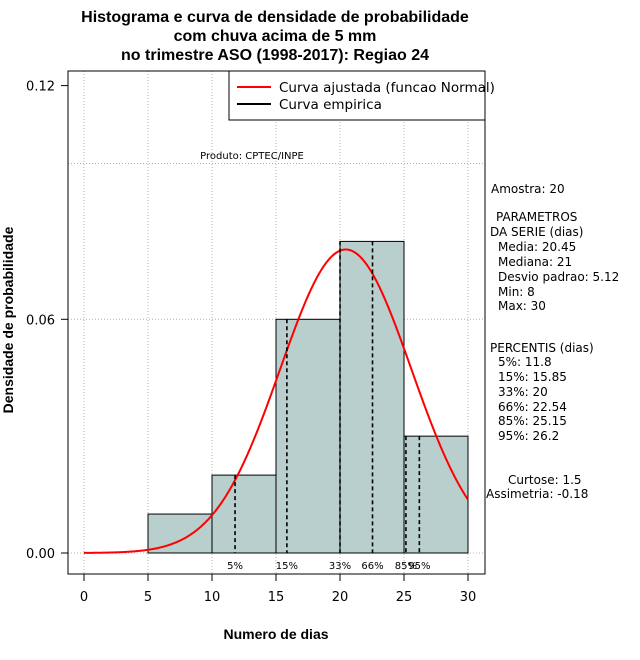  Describe the element at coordinates (235, 566) in the screenshot. I see `percentile-label: 5%` at that location.